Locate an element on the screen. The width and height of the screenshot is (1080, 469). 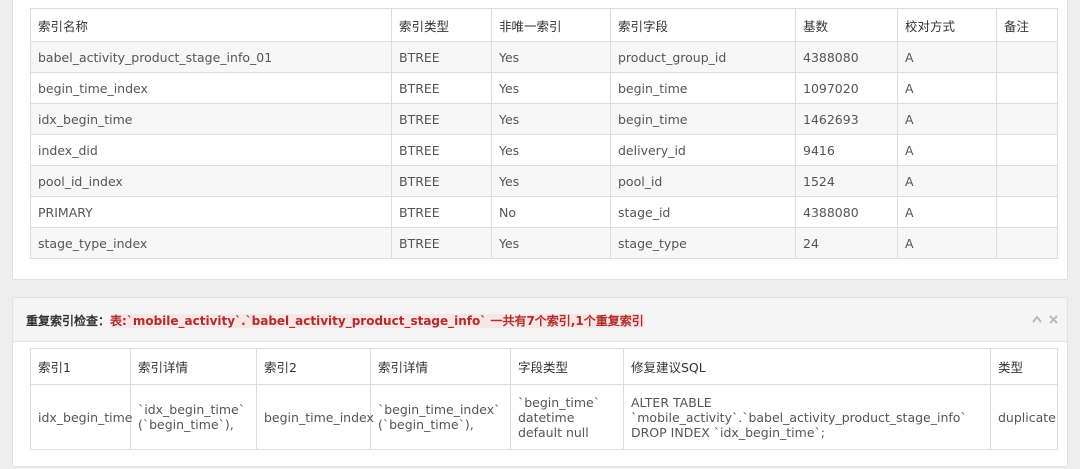
table-cell: `idx_begin_time` (`begin_time`), is located at coordinates (193, 417).